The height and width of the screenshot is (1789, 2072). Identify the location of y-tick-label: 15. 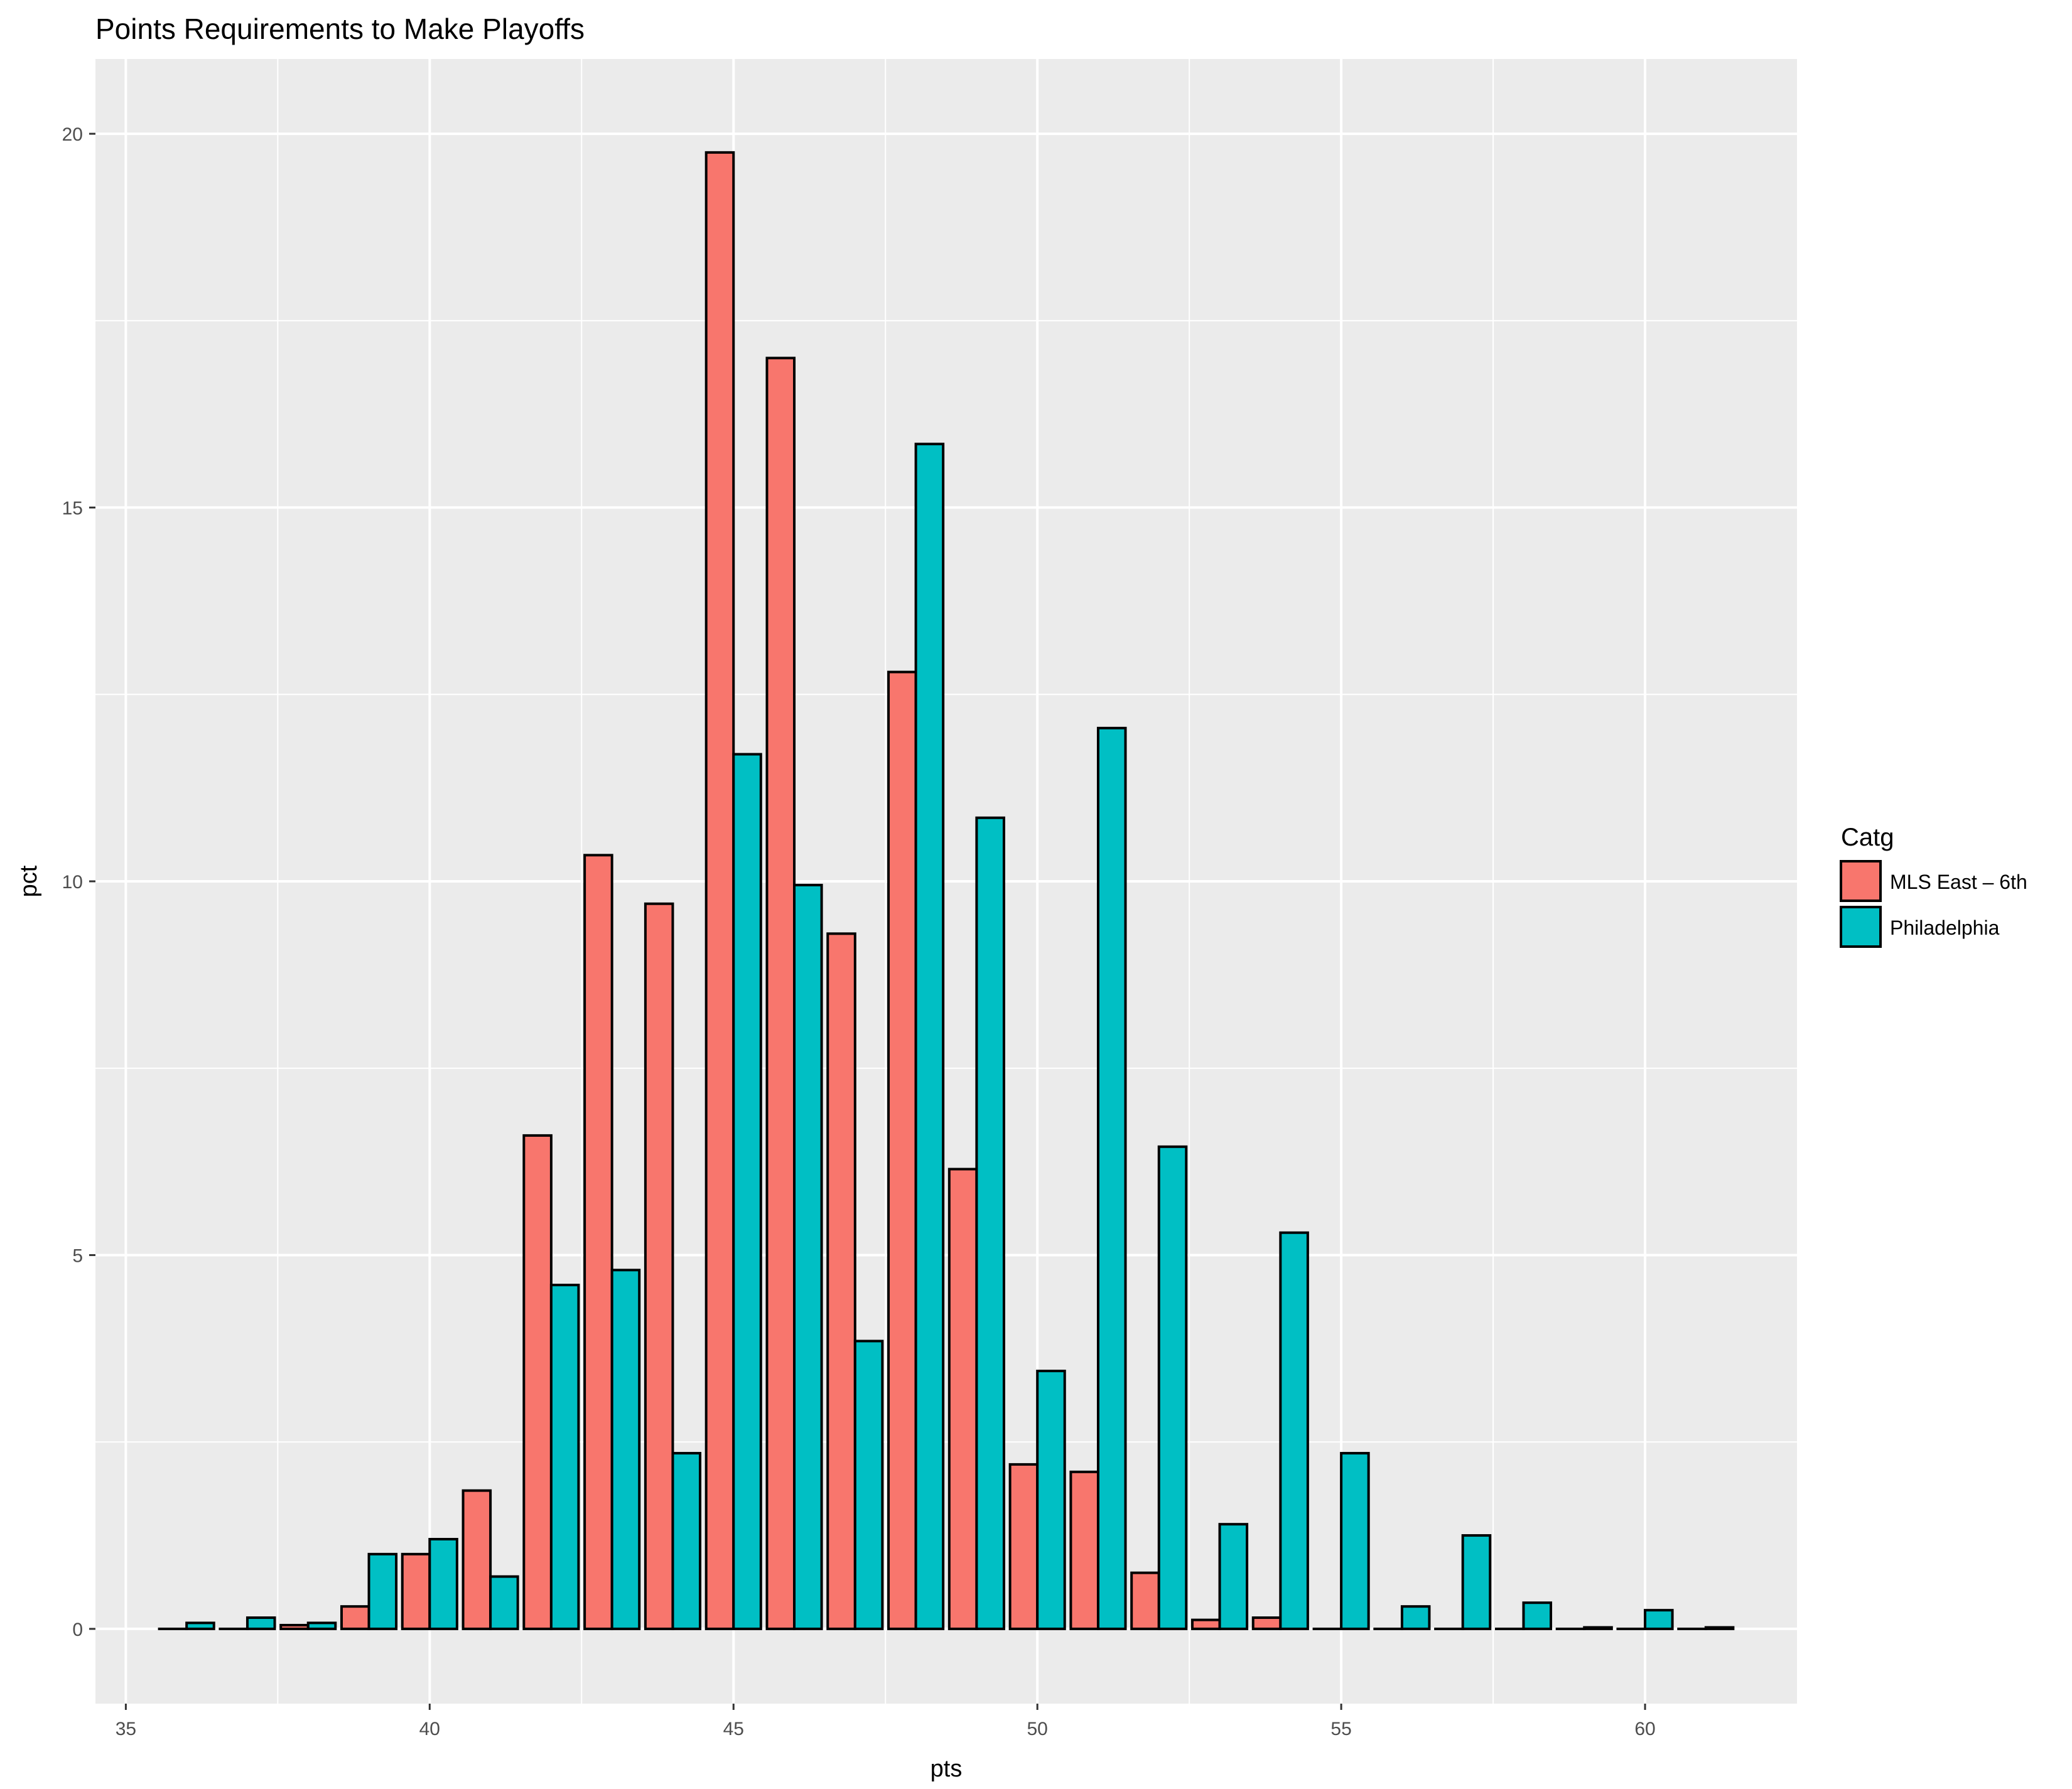
(73, 509).